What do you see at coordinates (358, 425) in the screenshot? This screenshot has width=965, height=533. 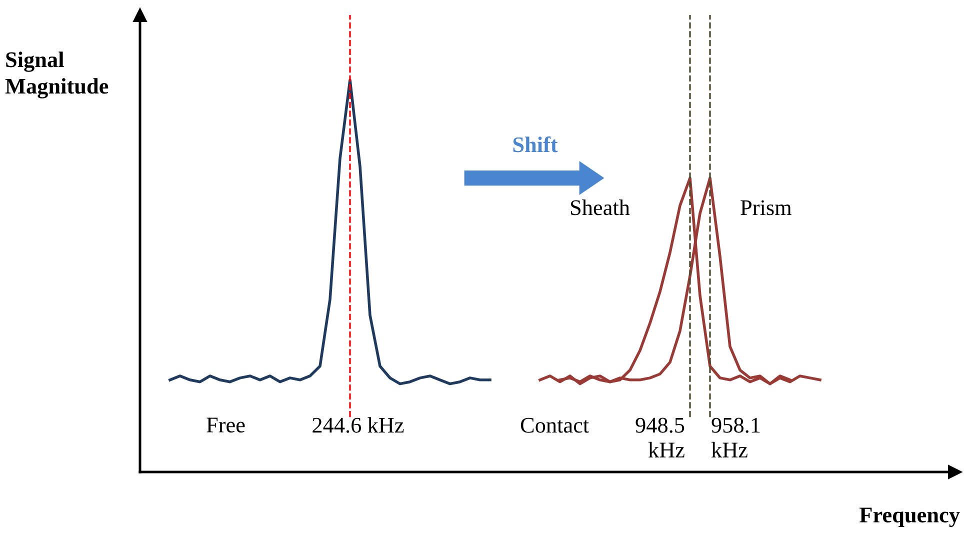 I see `annotation: 244.6 kHz` at bounding box center [358, 425].